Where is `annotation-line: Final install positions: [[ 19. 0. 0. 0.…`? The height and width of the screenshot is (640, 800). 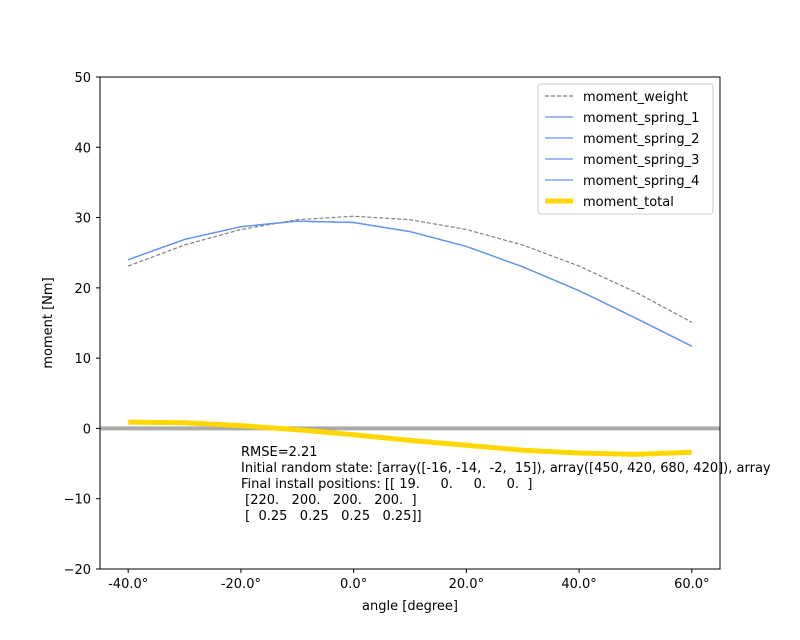 annotation-line: Final install positions: [[ 19. 0. 0. 0.… is located at coordinates (386, 484).